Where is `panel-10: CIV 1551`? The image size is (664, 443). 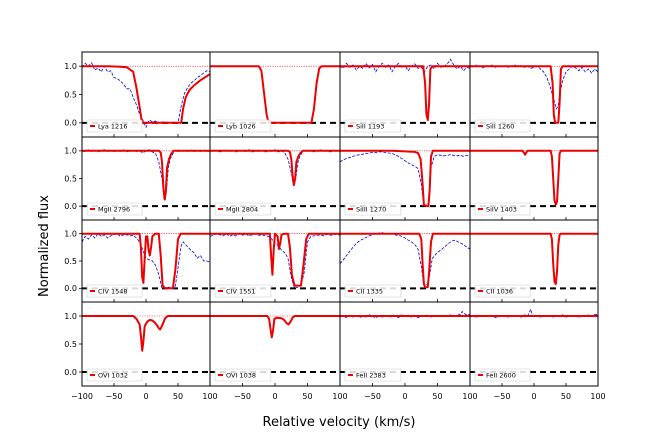 panel-10: CIV 1551 is located at coordinates (275, 261).